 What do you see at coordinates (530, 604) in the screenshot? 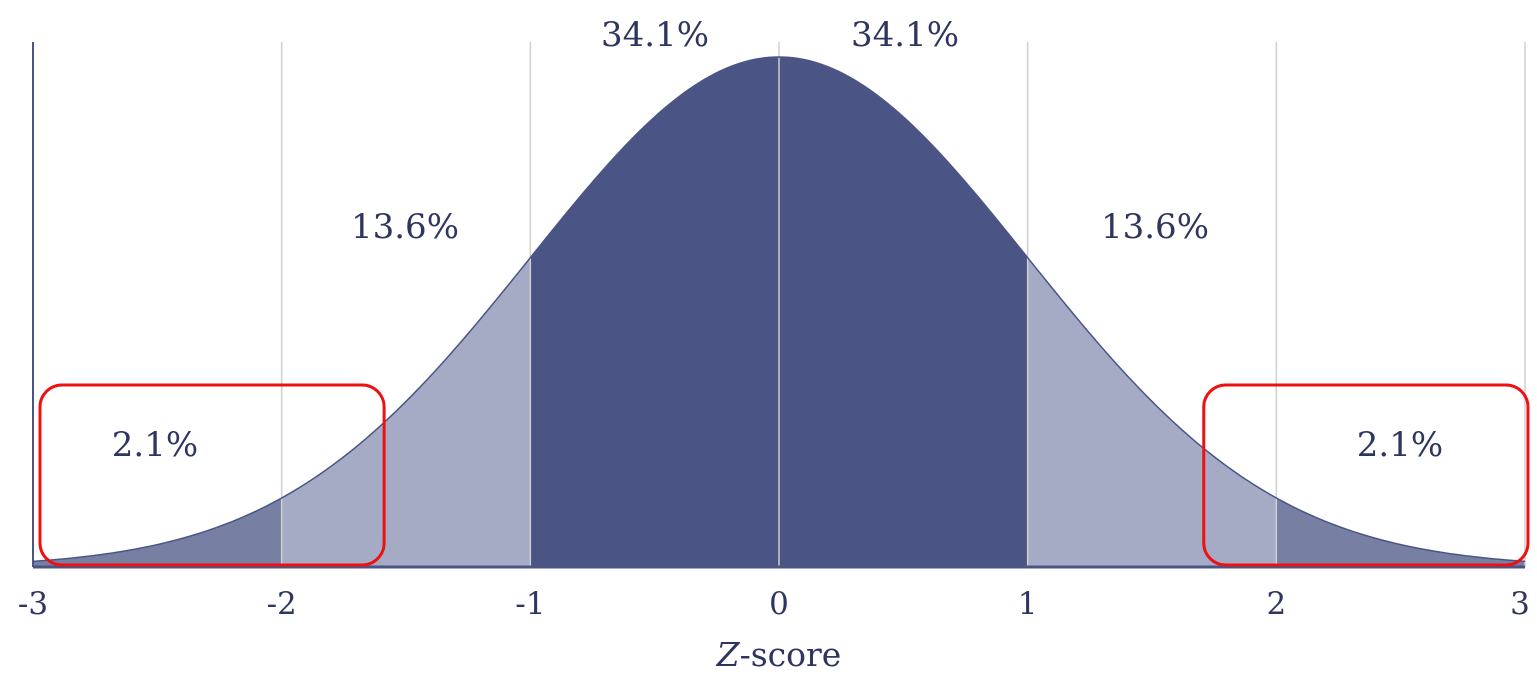
I see `tick-label-neg1: -1` at bounding box center [530, 604].